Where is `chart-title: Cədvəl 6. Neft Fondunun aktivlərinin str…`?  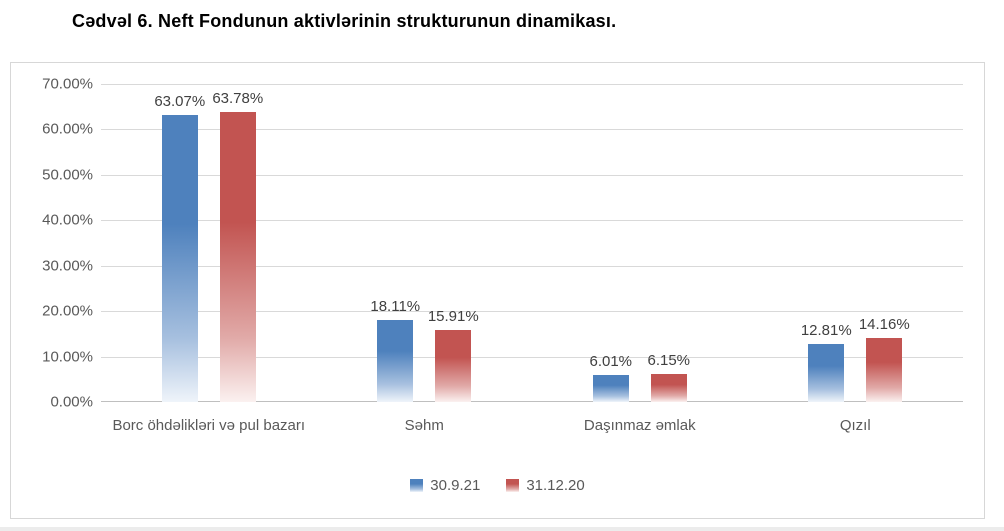 chart-title: Cədvəl 6. Neft Fondunun aktivlərinin str… is located at coordinates (344, 21).